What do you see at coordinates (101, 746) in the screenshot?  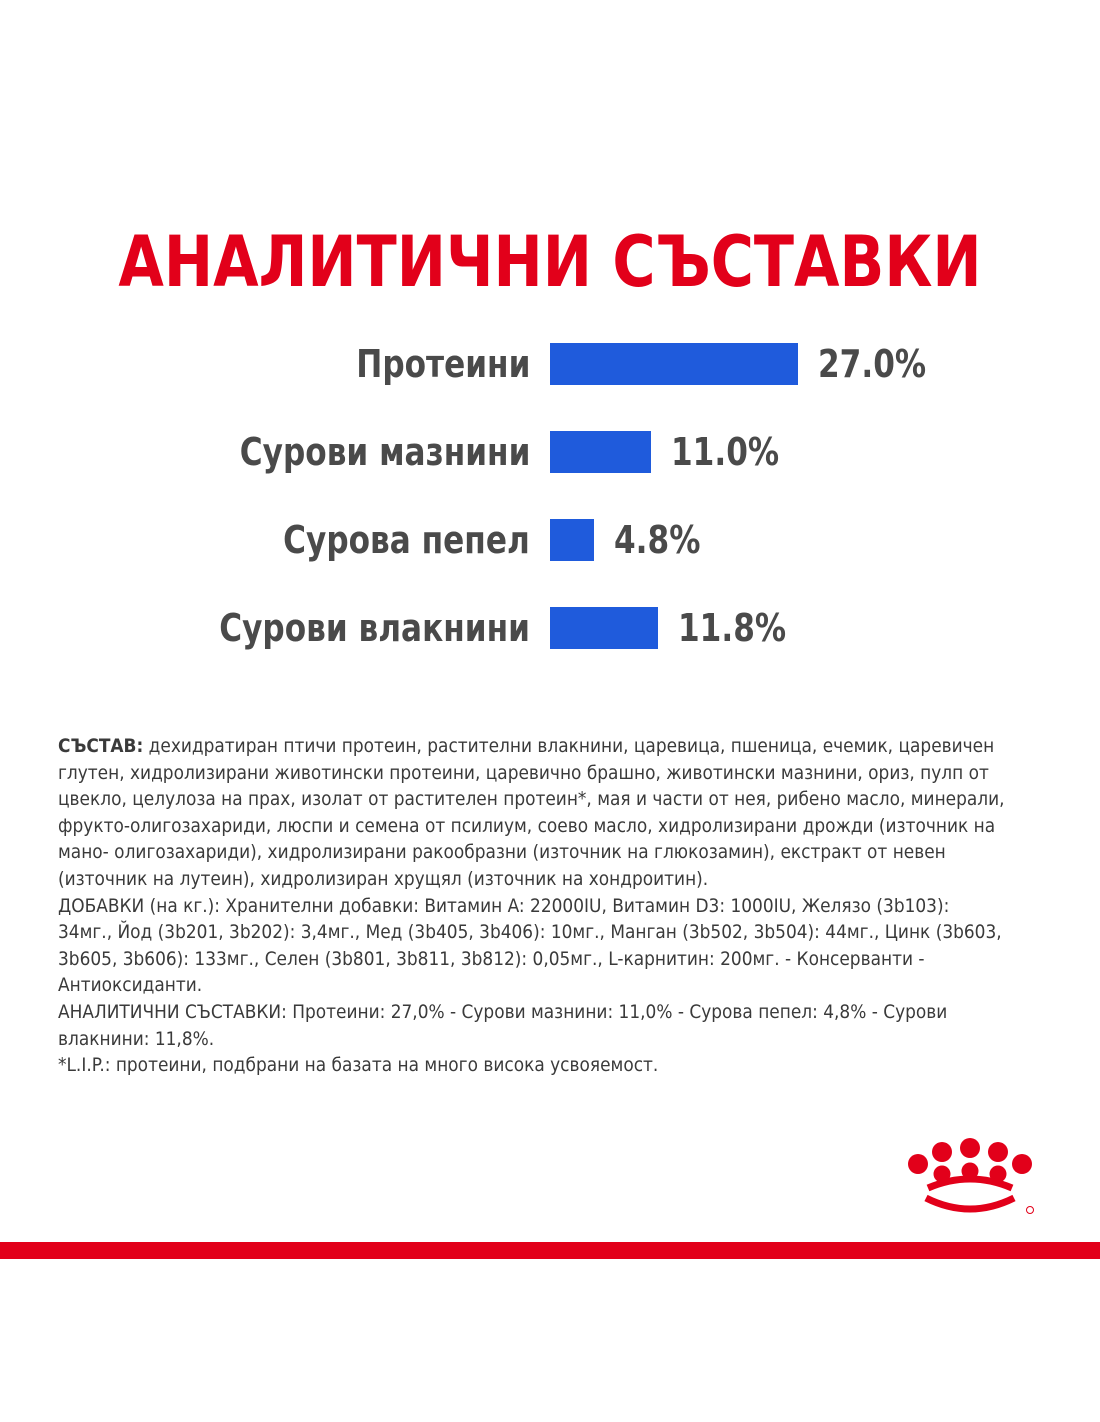 I see `composition-heading: СЪСТАВ:` at bounding box center [101, 746].